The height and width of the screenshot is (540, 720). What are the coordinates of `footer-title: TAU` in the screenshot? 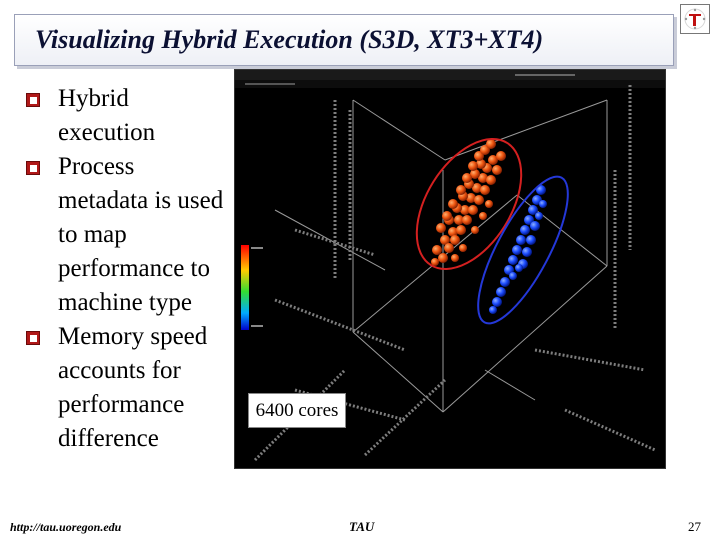 It's located at (362, 526).